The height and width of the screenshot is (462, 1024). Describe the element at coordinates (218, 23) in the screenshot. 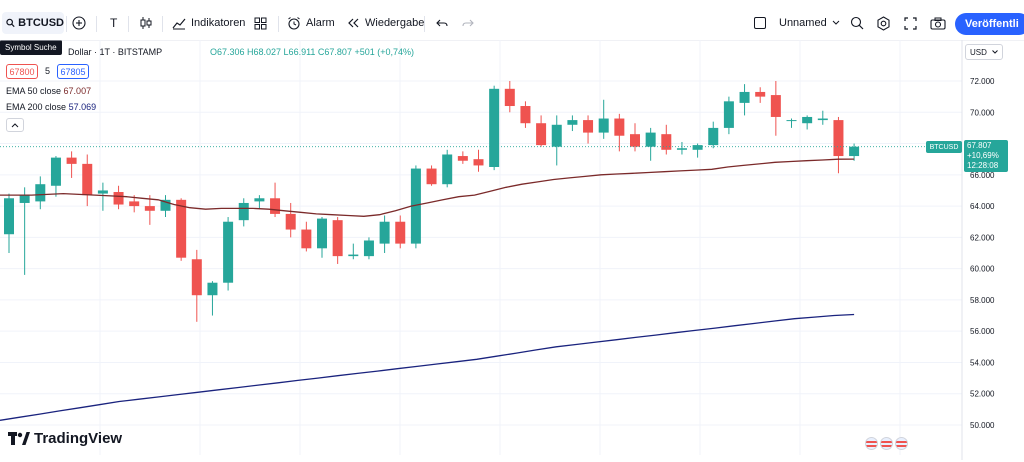

I see `indicators-label: Indikatoren` at that location.